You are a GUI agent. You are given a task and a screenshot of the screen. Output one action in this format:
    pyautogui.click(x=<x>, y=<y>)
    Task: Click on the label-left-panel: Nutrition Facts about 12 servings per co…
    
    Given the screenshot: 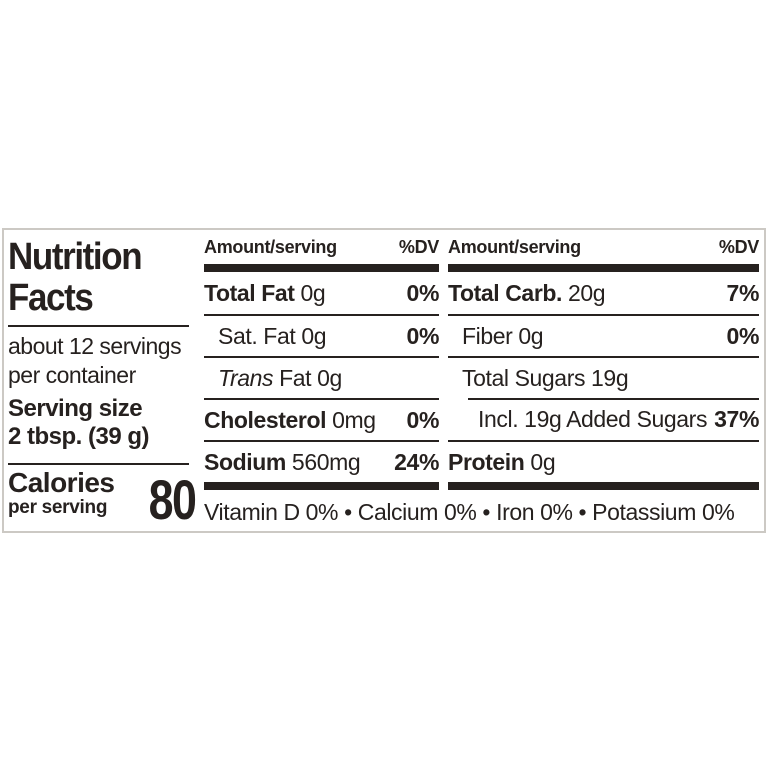 What is the action you would take?
    pyautogui.click(x=102, y=384)
    